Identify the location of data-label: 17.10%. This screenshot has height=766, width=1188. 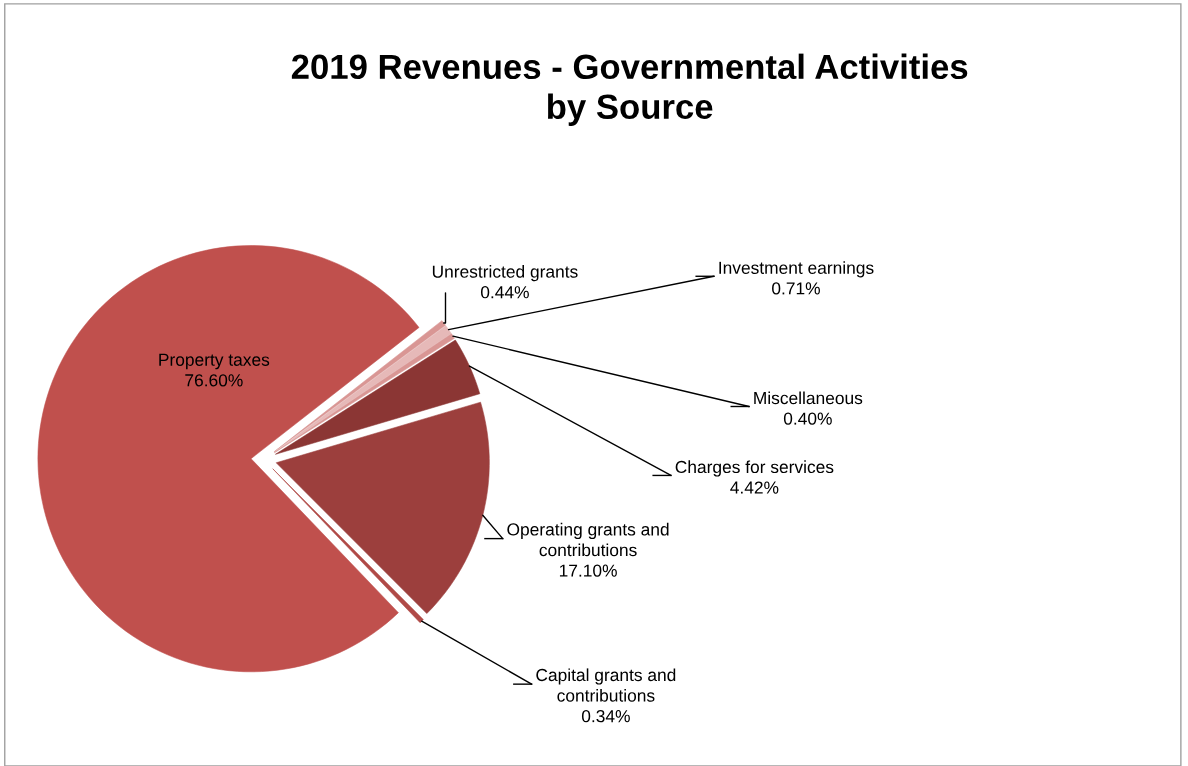
(588, 570).